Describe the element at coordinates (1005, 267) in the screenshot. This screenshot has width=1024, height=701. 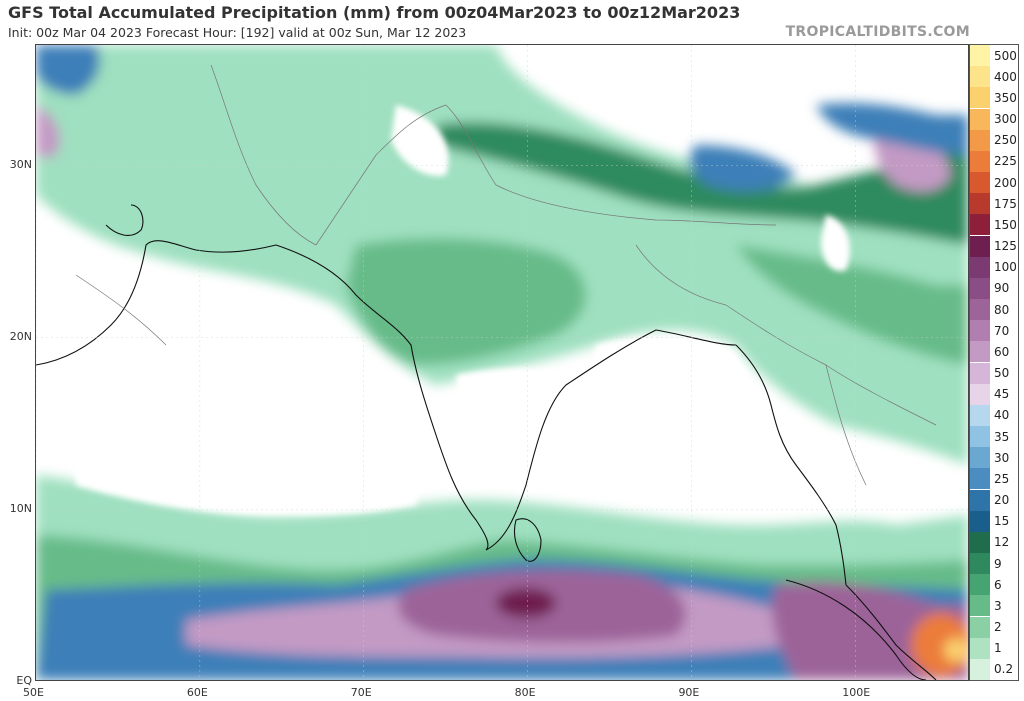
I see `legend-label: 100` at that location.